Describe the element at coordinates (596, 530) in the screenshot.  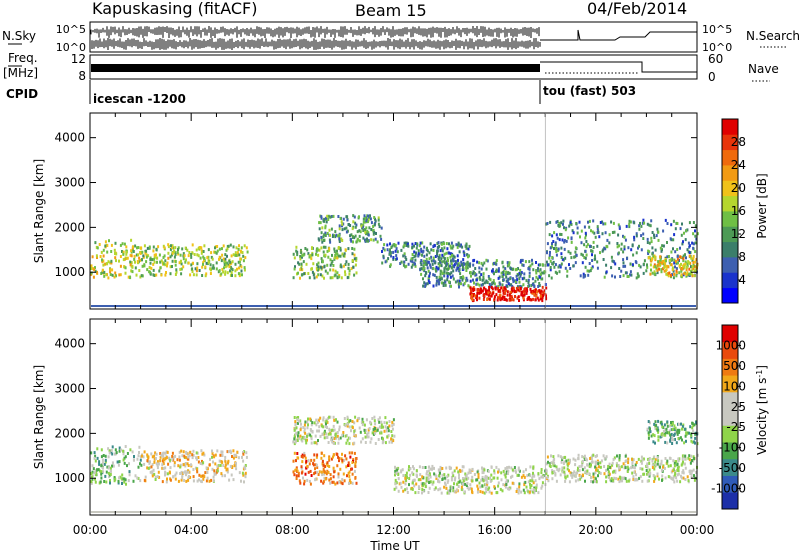
I see `x-tick-label: 20:00` at that location.